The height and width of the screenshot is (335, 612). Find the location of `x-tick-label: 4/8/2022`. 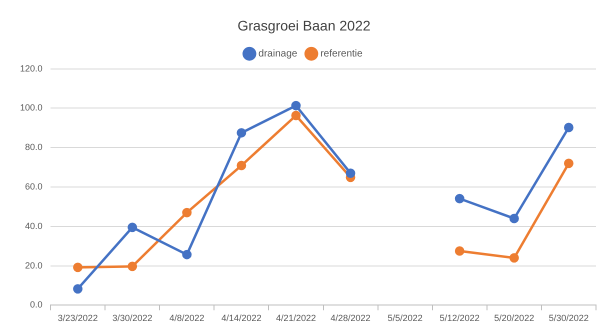

x-tick-label: 4/8/2022 is located at coordinates (186, 318).